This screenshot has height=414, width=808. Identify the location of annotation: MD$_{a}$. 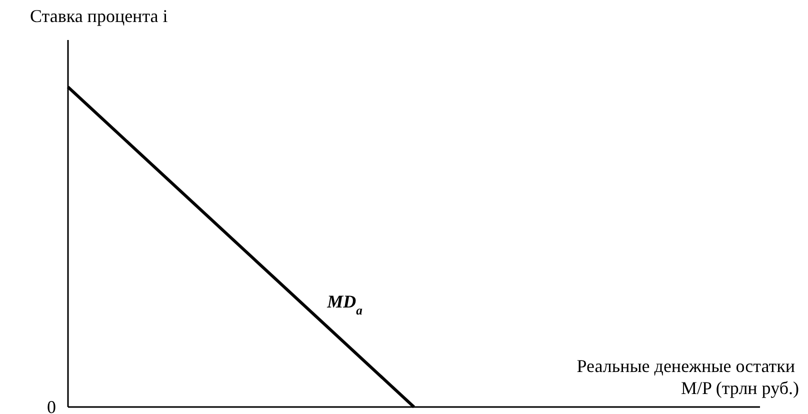
(344, 304).